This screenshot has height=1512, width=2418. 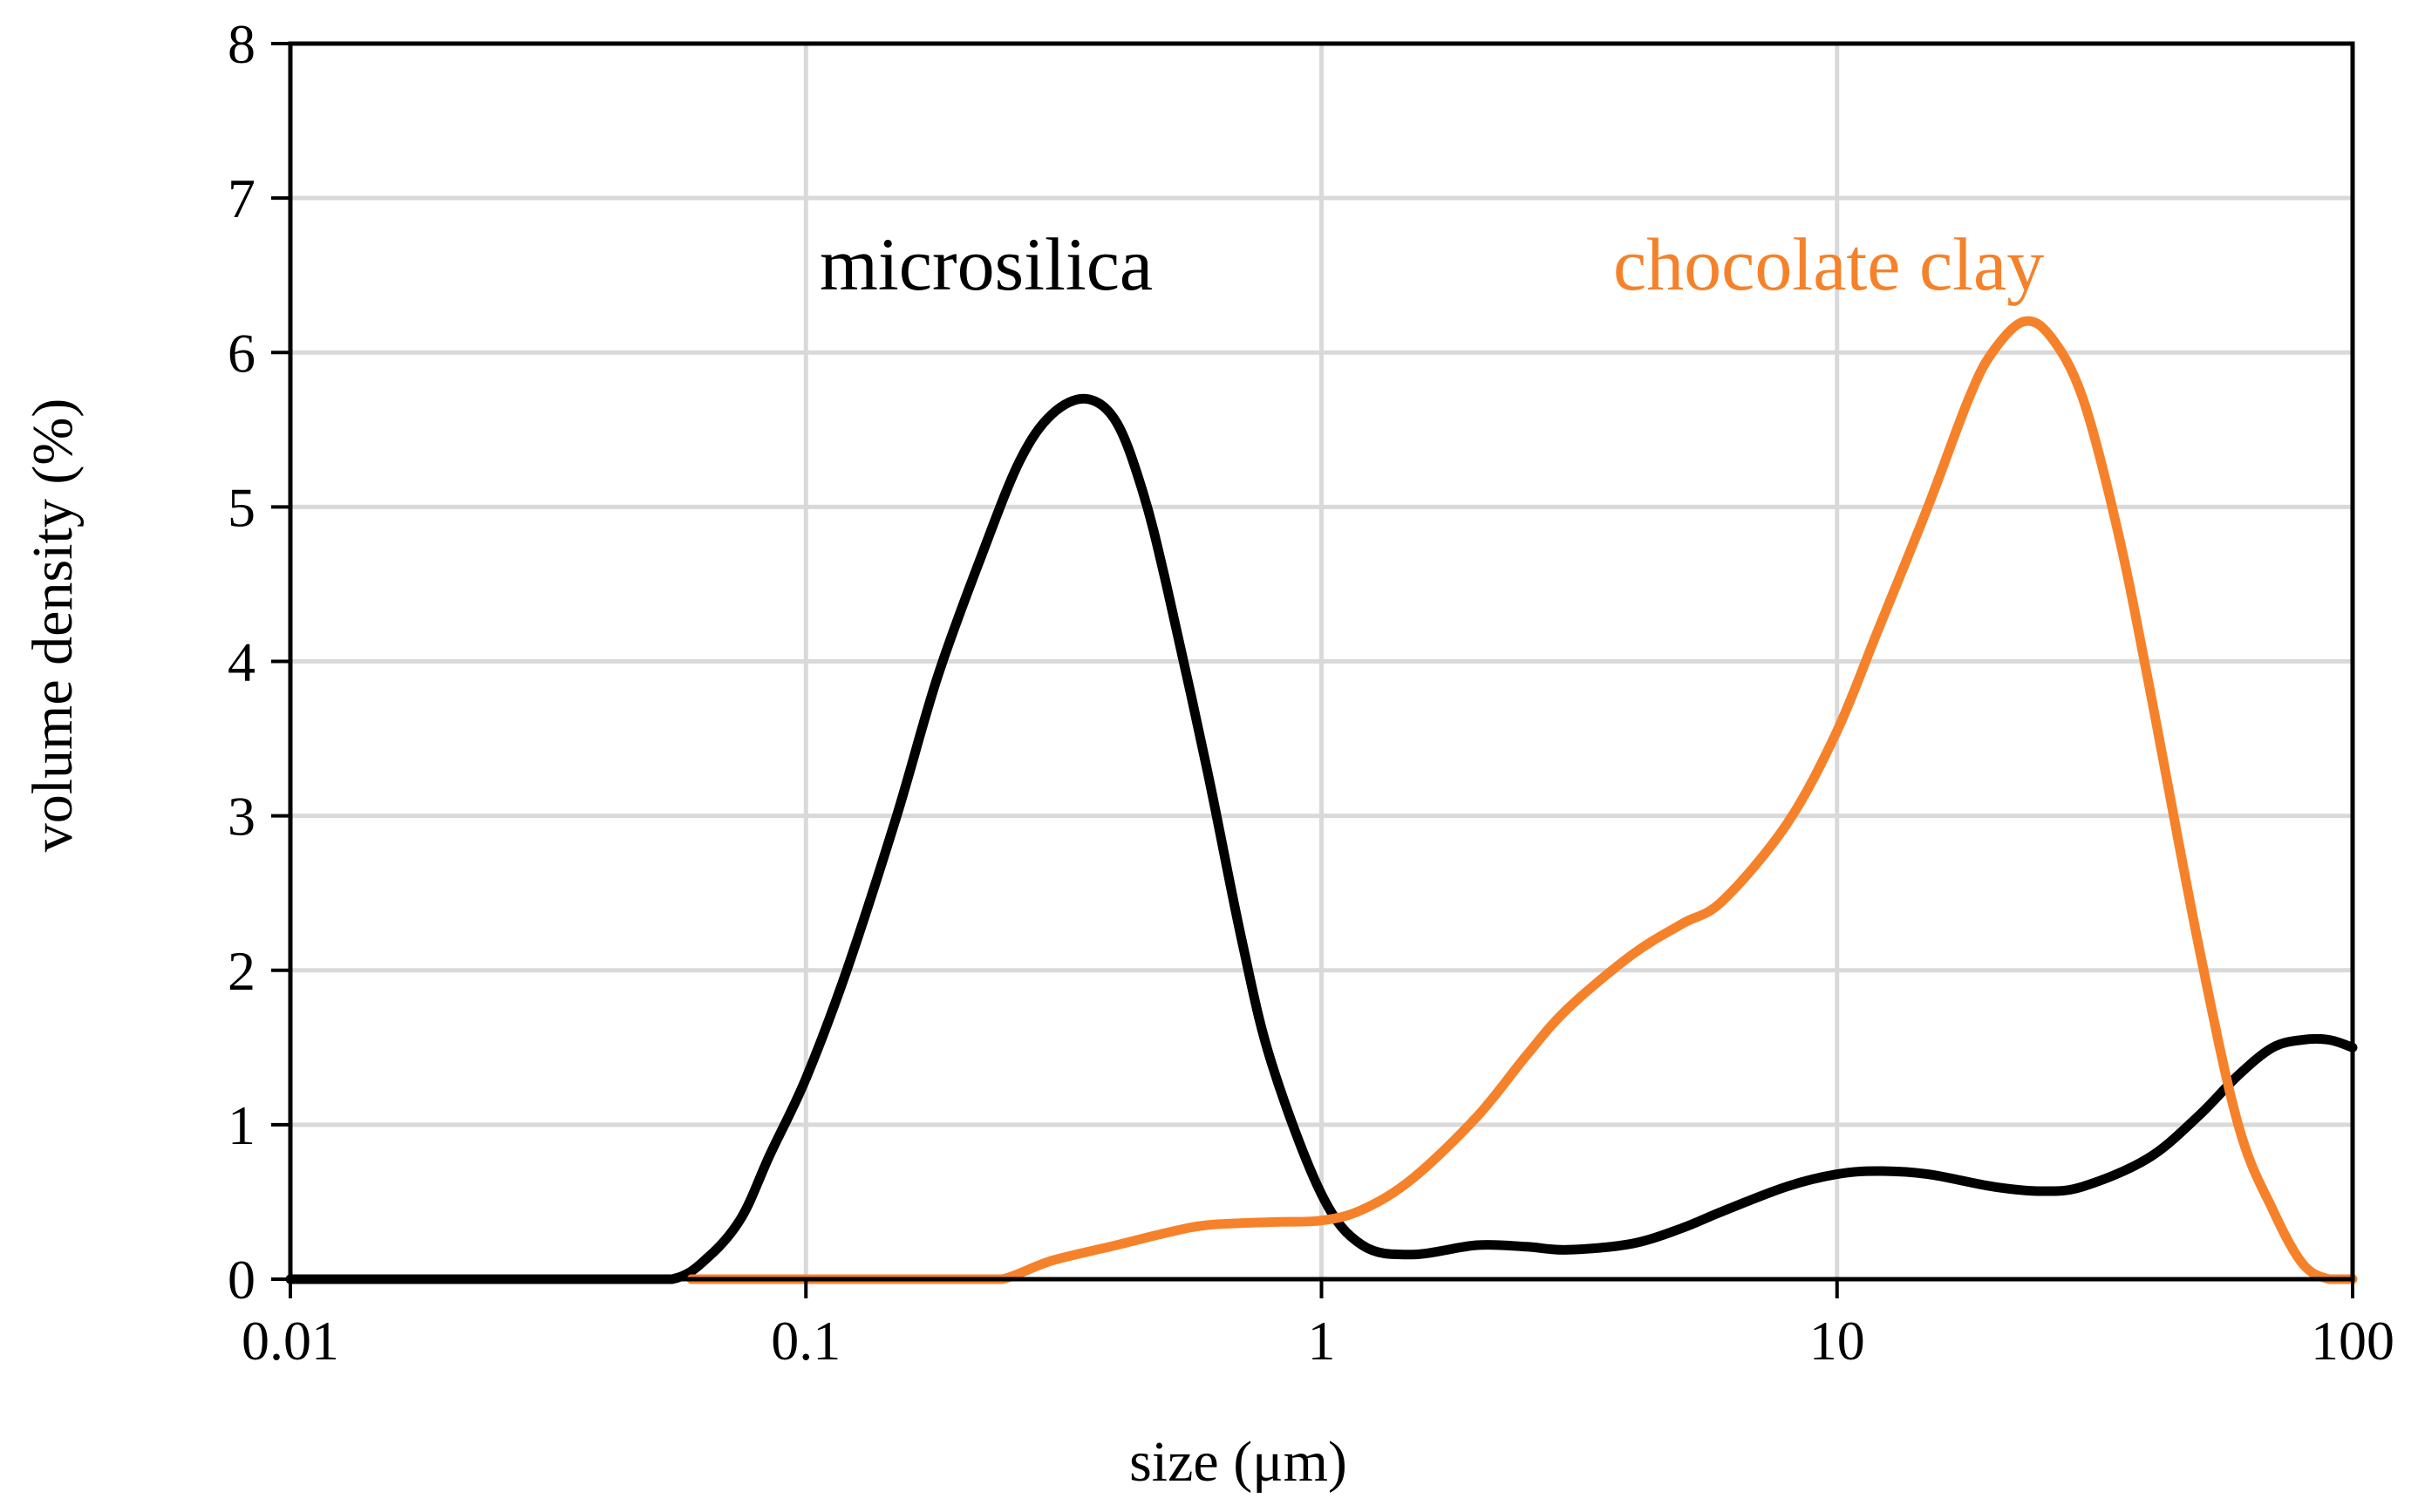 I want to click on tick-label-x-10: 10, so click(x=1837, y=1341).